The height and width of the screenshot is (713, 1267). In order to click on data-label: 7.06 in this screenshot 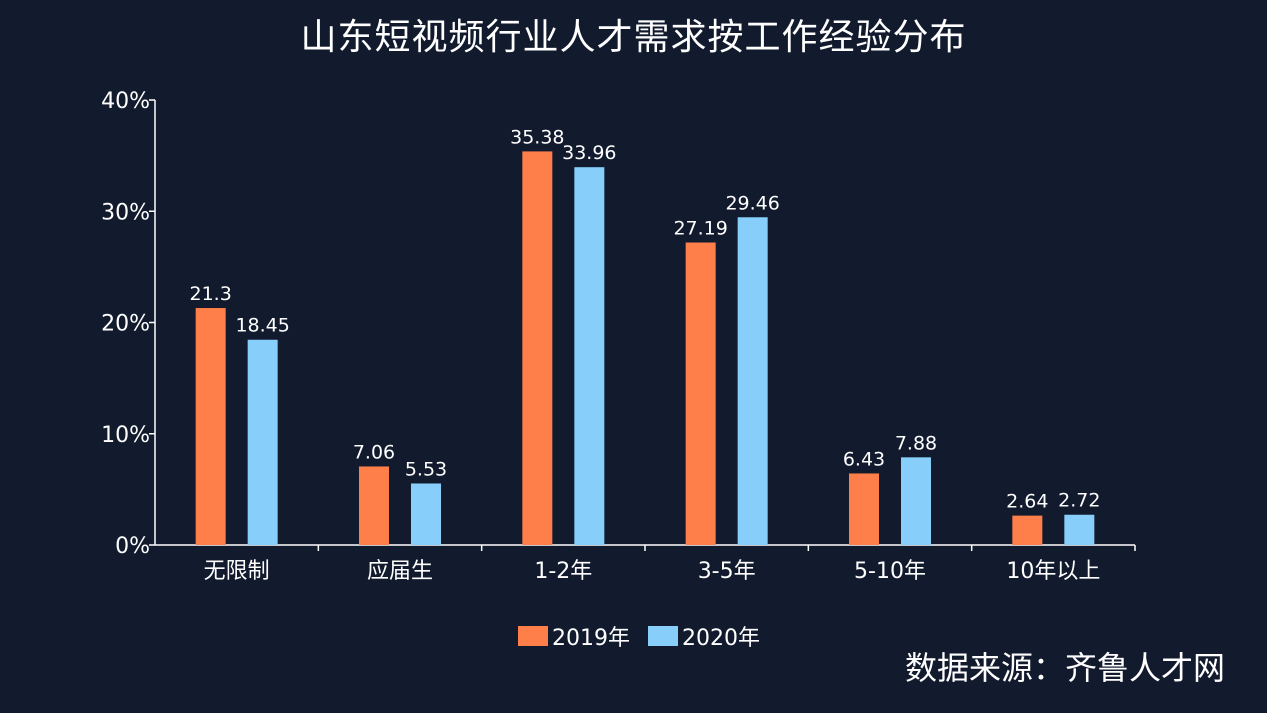, I will do `click(374, 452)`.